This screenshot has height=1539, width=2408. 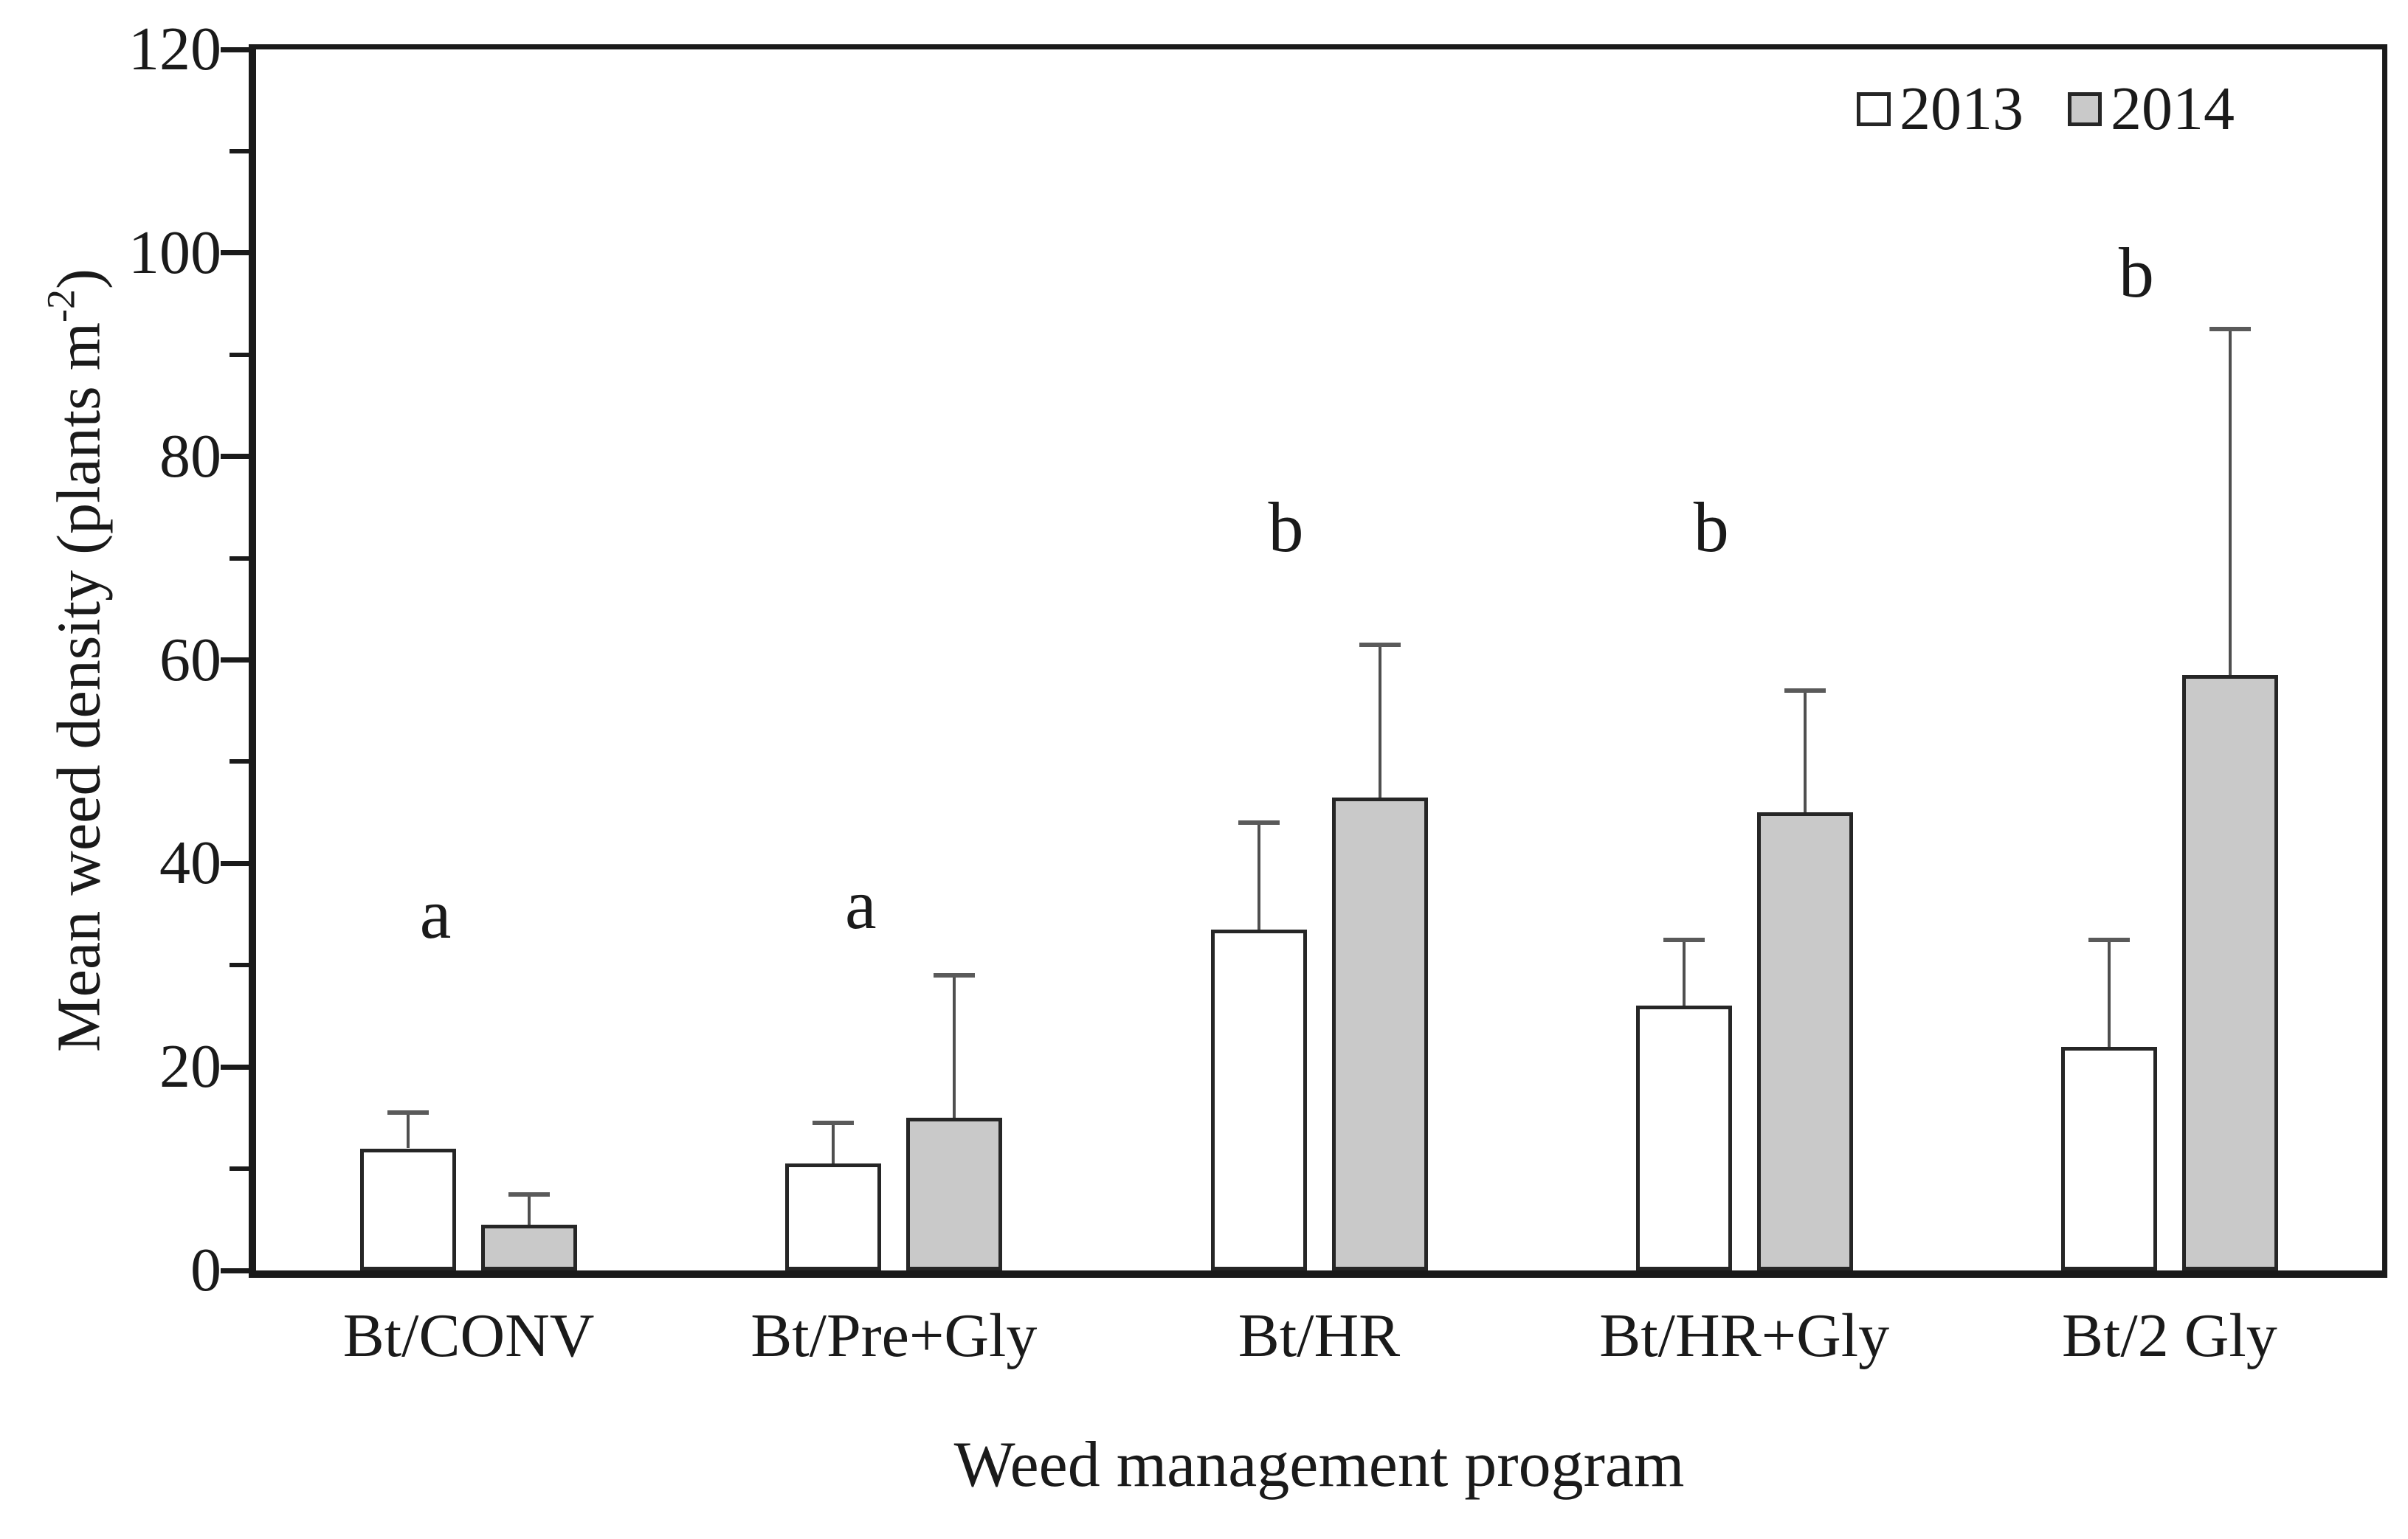 What do you see at coordinates (1319, 1335) in the screenshot?
I see `x-tick-label-bt-hr: Bt/HR` at bounding box center [1319, 1335].